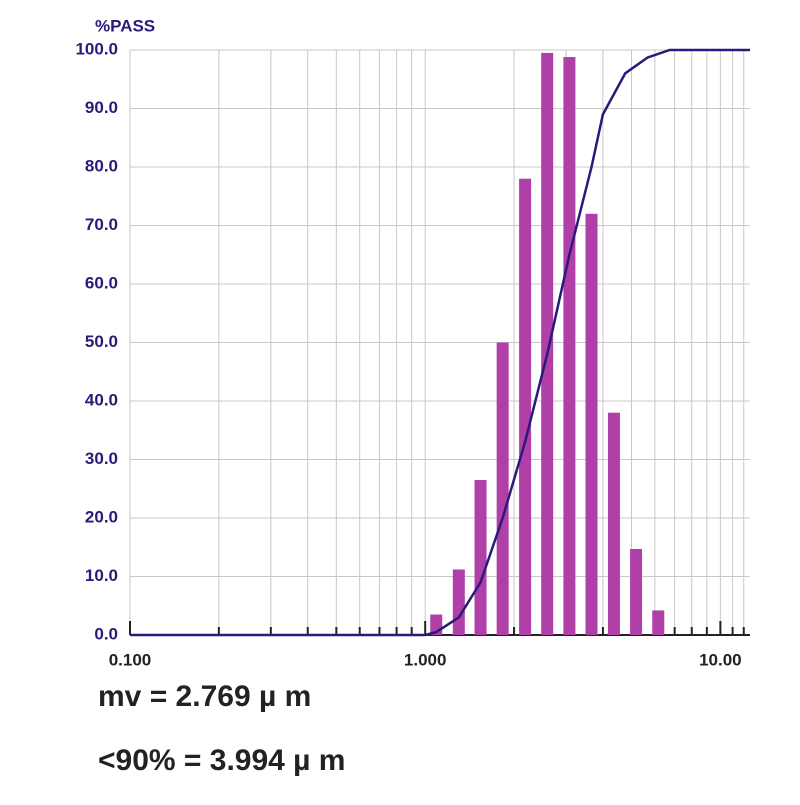 The height and width of the screenshot is (805, 800). Describe the element at coordinates (125, 25) in the screenshot. I see `y-axis-label: %PASS` at that location.